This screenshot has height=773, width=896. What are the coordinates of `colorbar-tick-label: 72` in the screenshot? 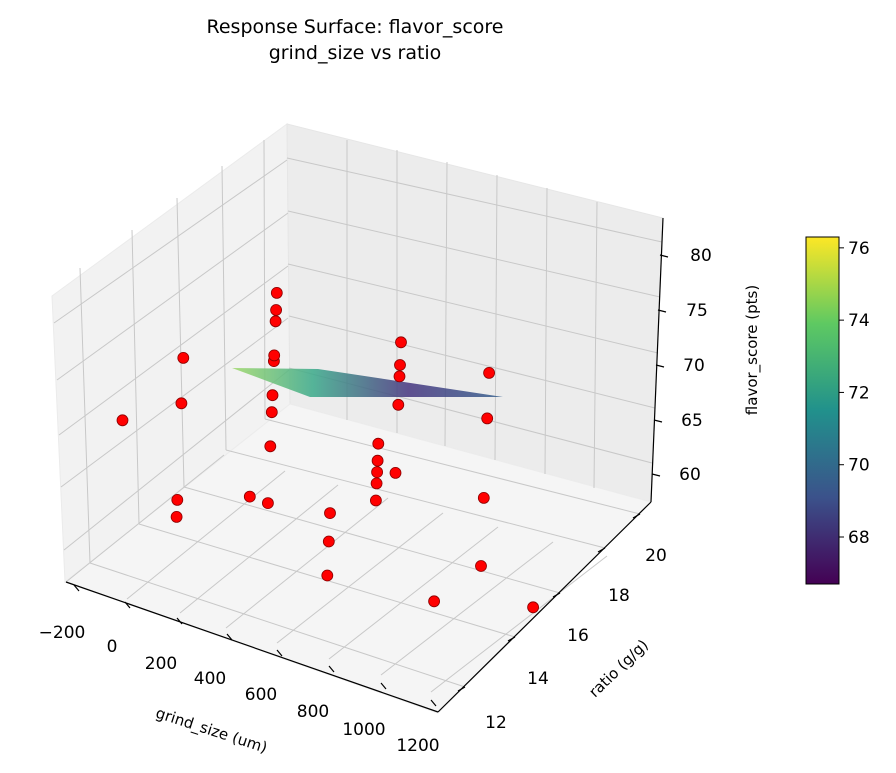 It's located at (859, 393).